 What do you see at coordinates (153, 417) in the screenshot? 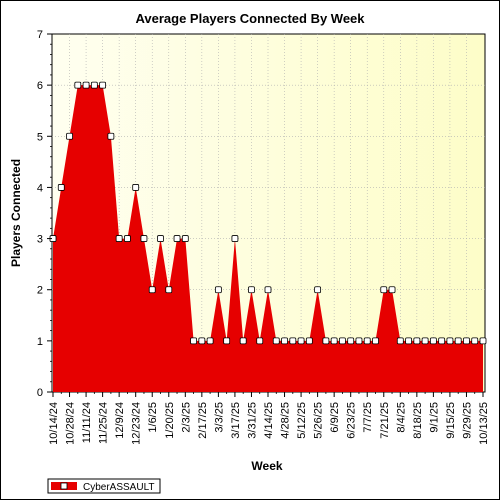
I see `x-tick-label: 1/6/25` at bounding box center [153, 417].